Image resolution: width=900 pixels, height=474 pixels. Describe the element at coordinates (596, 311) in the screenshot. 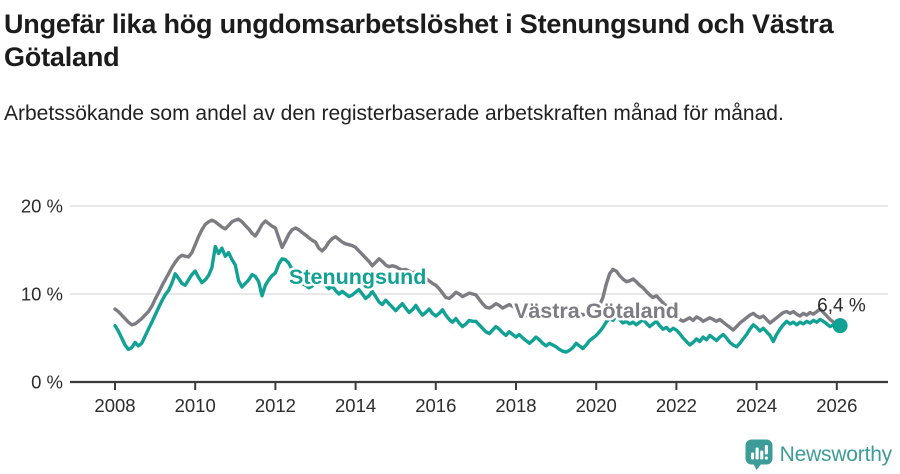

I see `series-label-v-stra-g-taland: Västra Götaland` at that location.